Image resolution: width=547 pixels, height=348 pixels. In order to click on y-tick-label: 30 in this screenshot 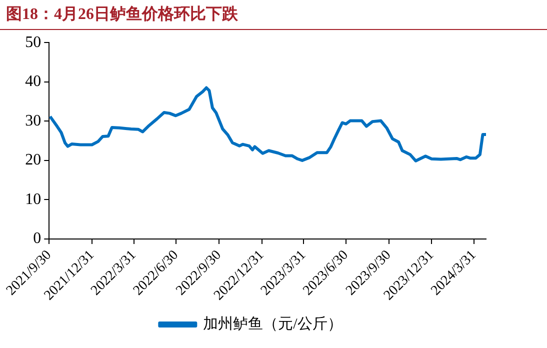, I will do `click(33, 121)`.